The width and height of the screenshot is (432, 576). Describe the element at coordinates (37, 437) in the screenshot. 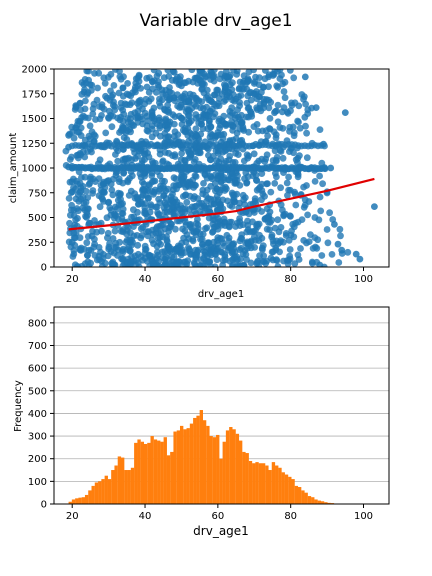

I see `histogram-y-tick-label: 300` at that location.